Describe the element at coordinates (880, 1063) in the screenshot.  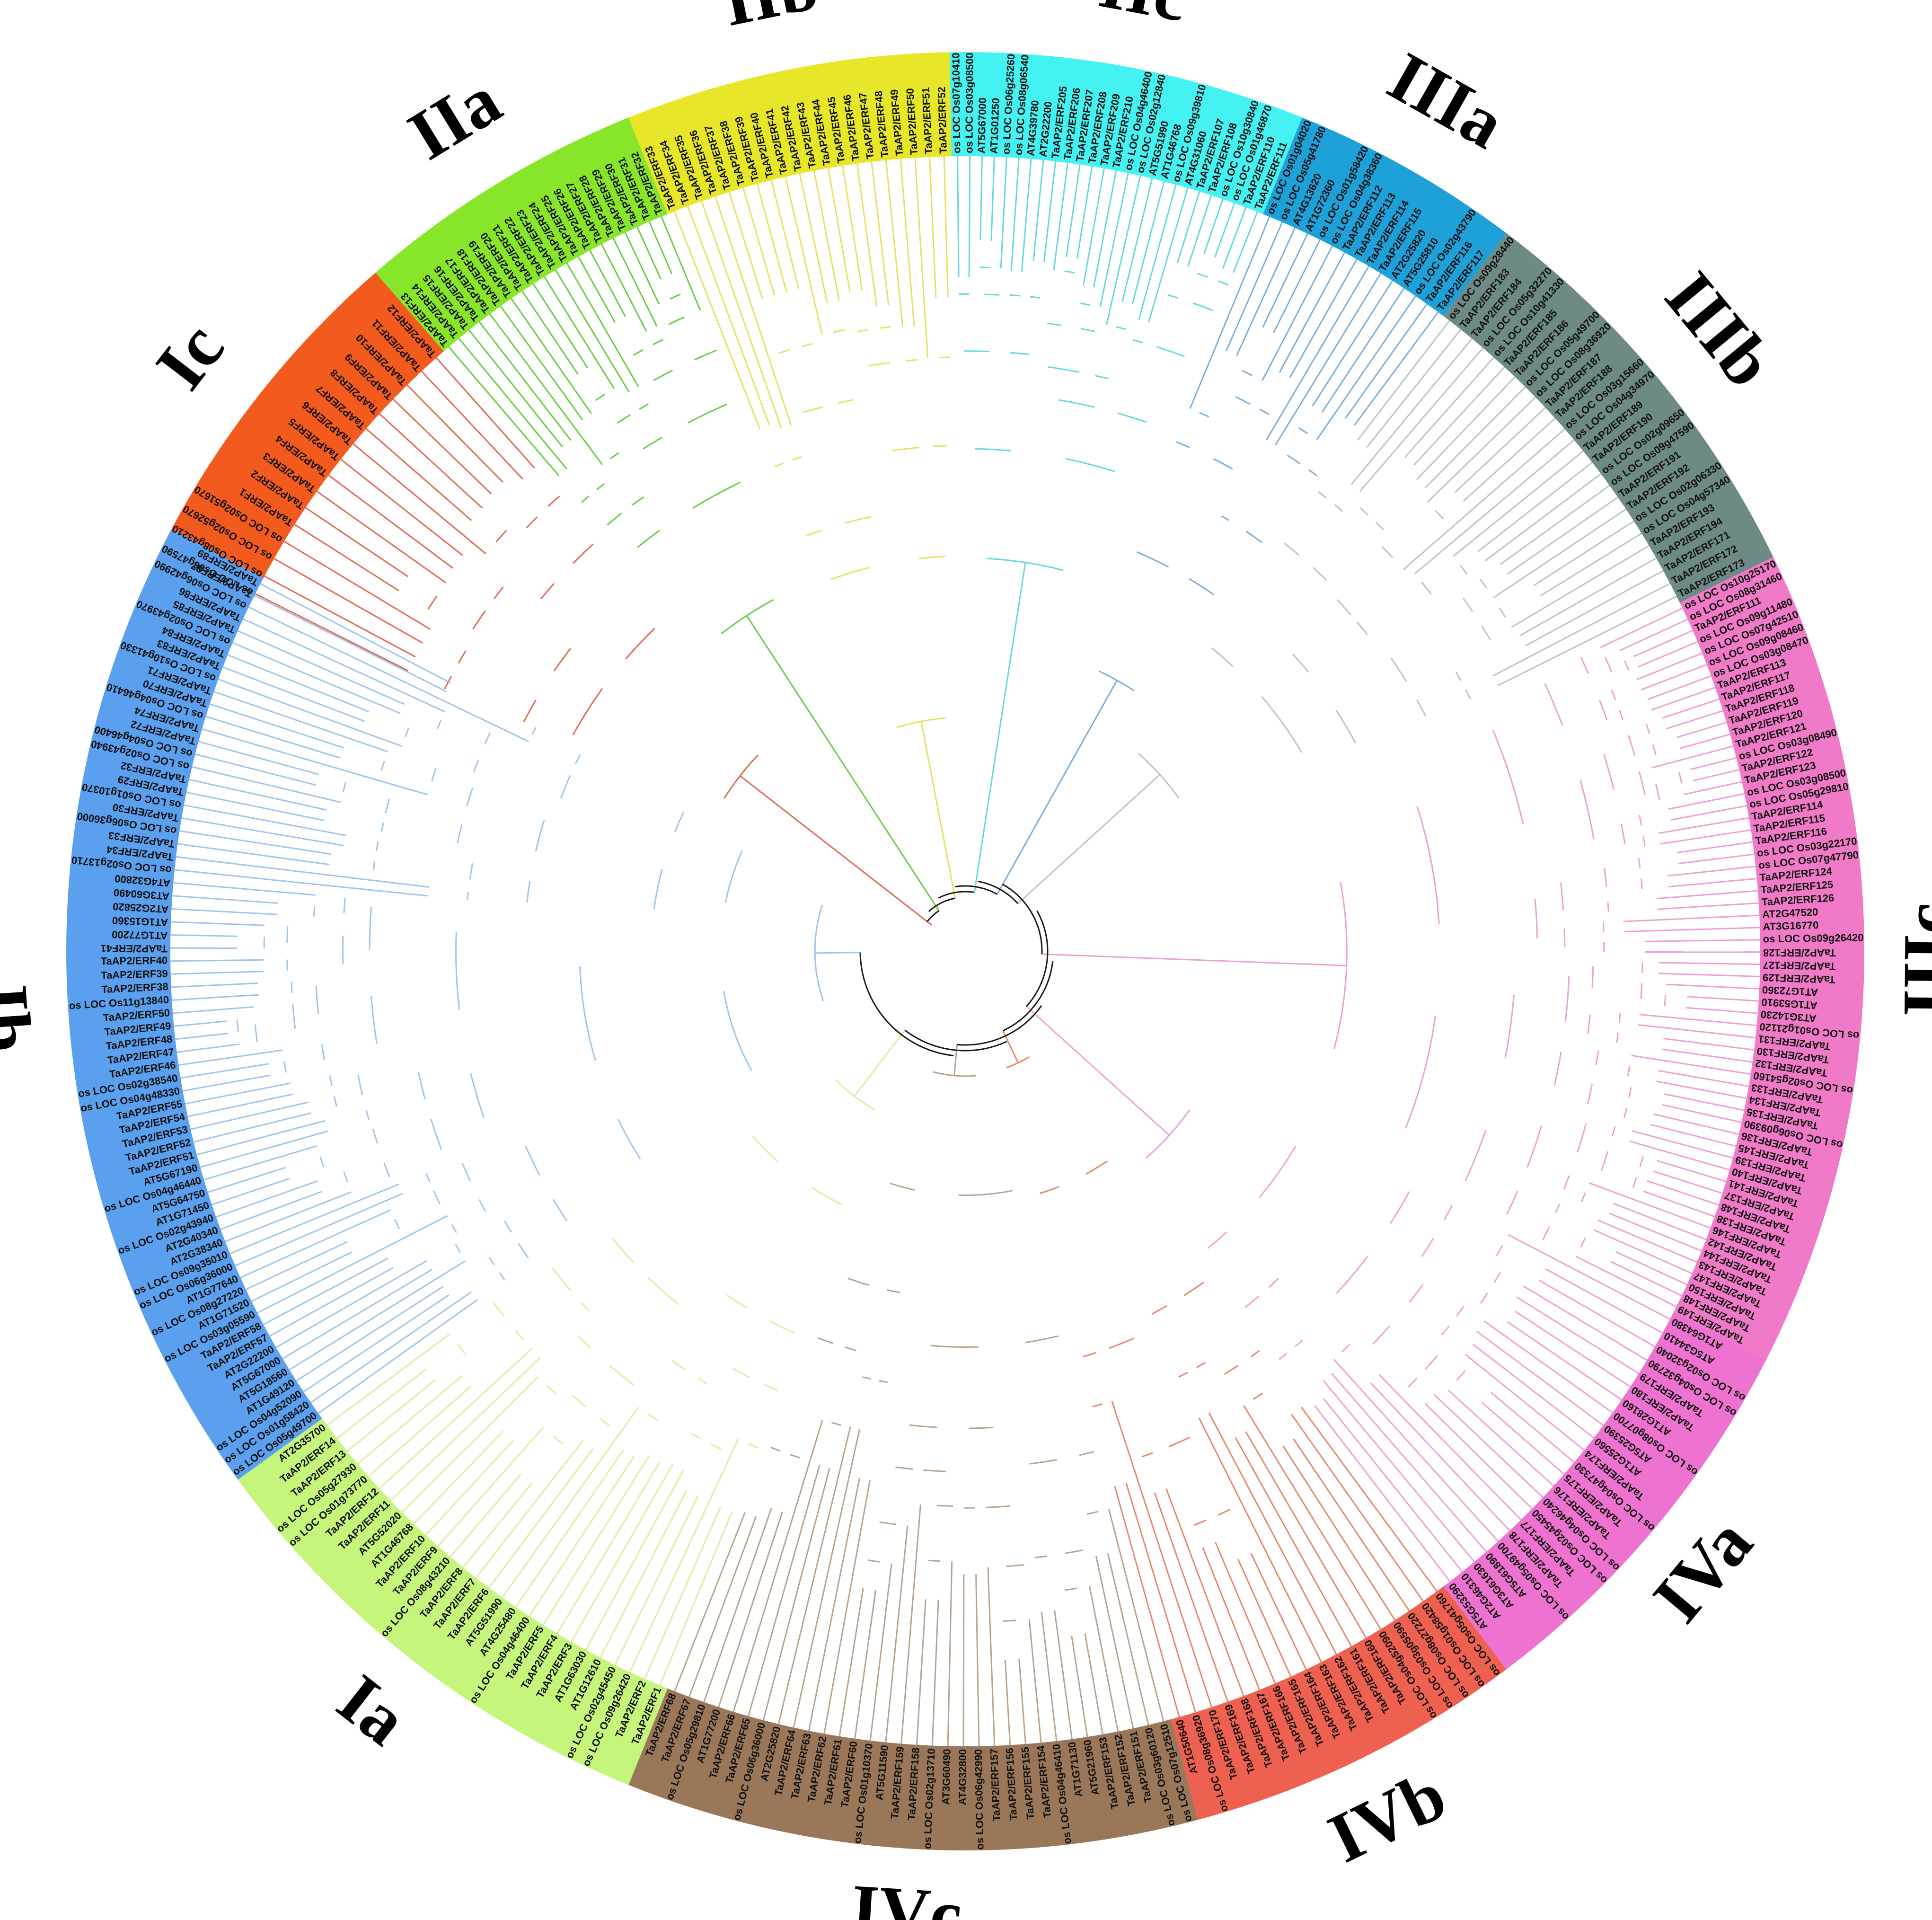
I see `clade-stem` at that location.